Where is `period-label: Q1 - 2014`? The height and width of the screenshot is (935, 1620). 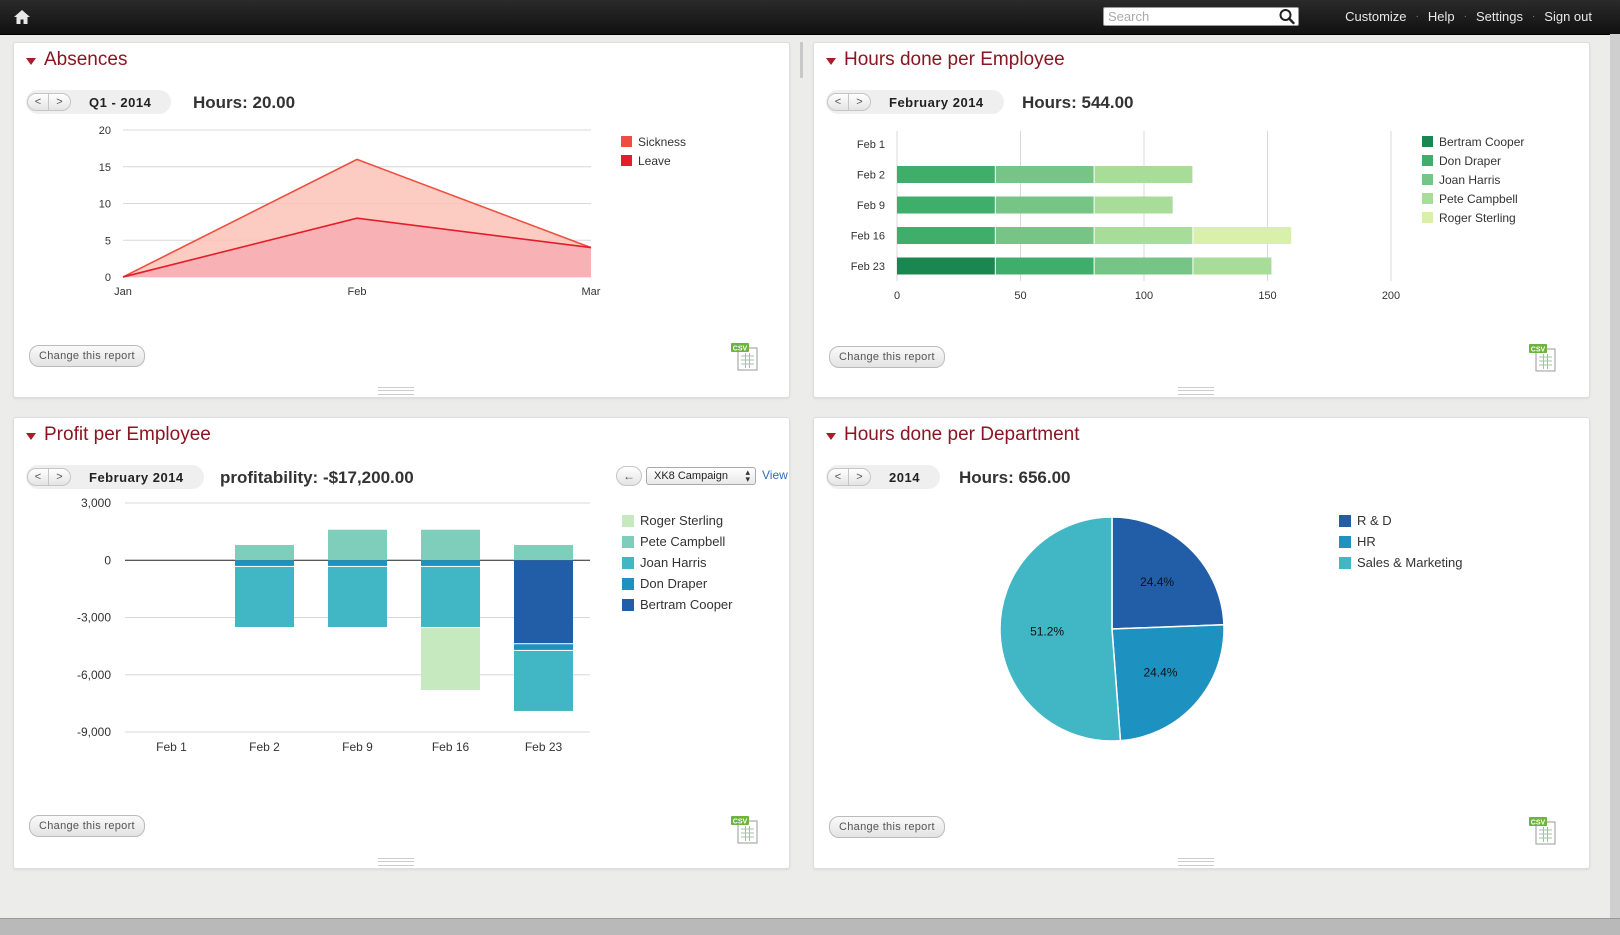
period-label: Q1 - 2014 is located at coordinates (120, 102).